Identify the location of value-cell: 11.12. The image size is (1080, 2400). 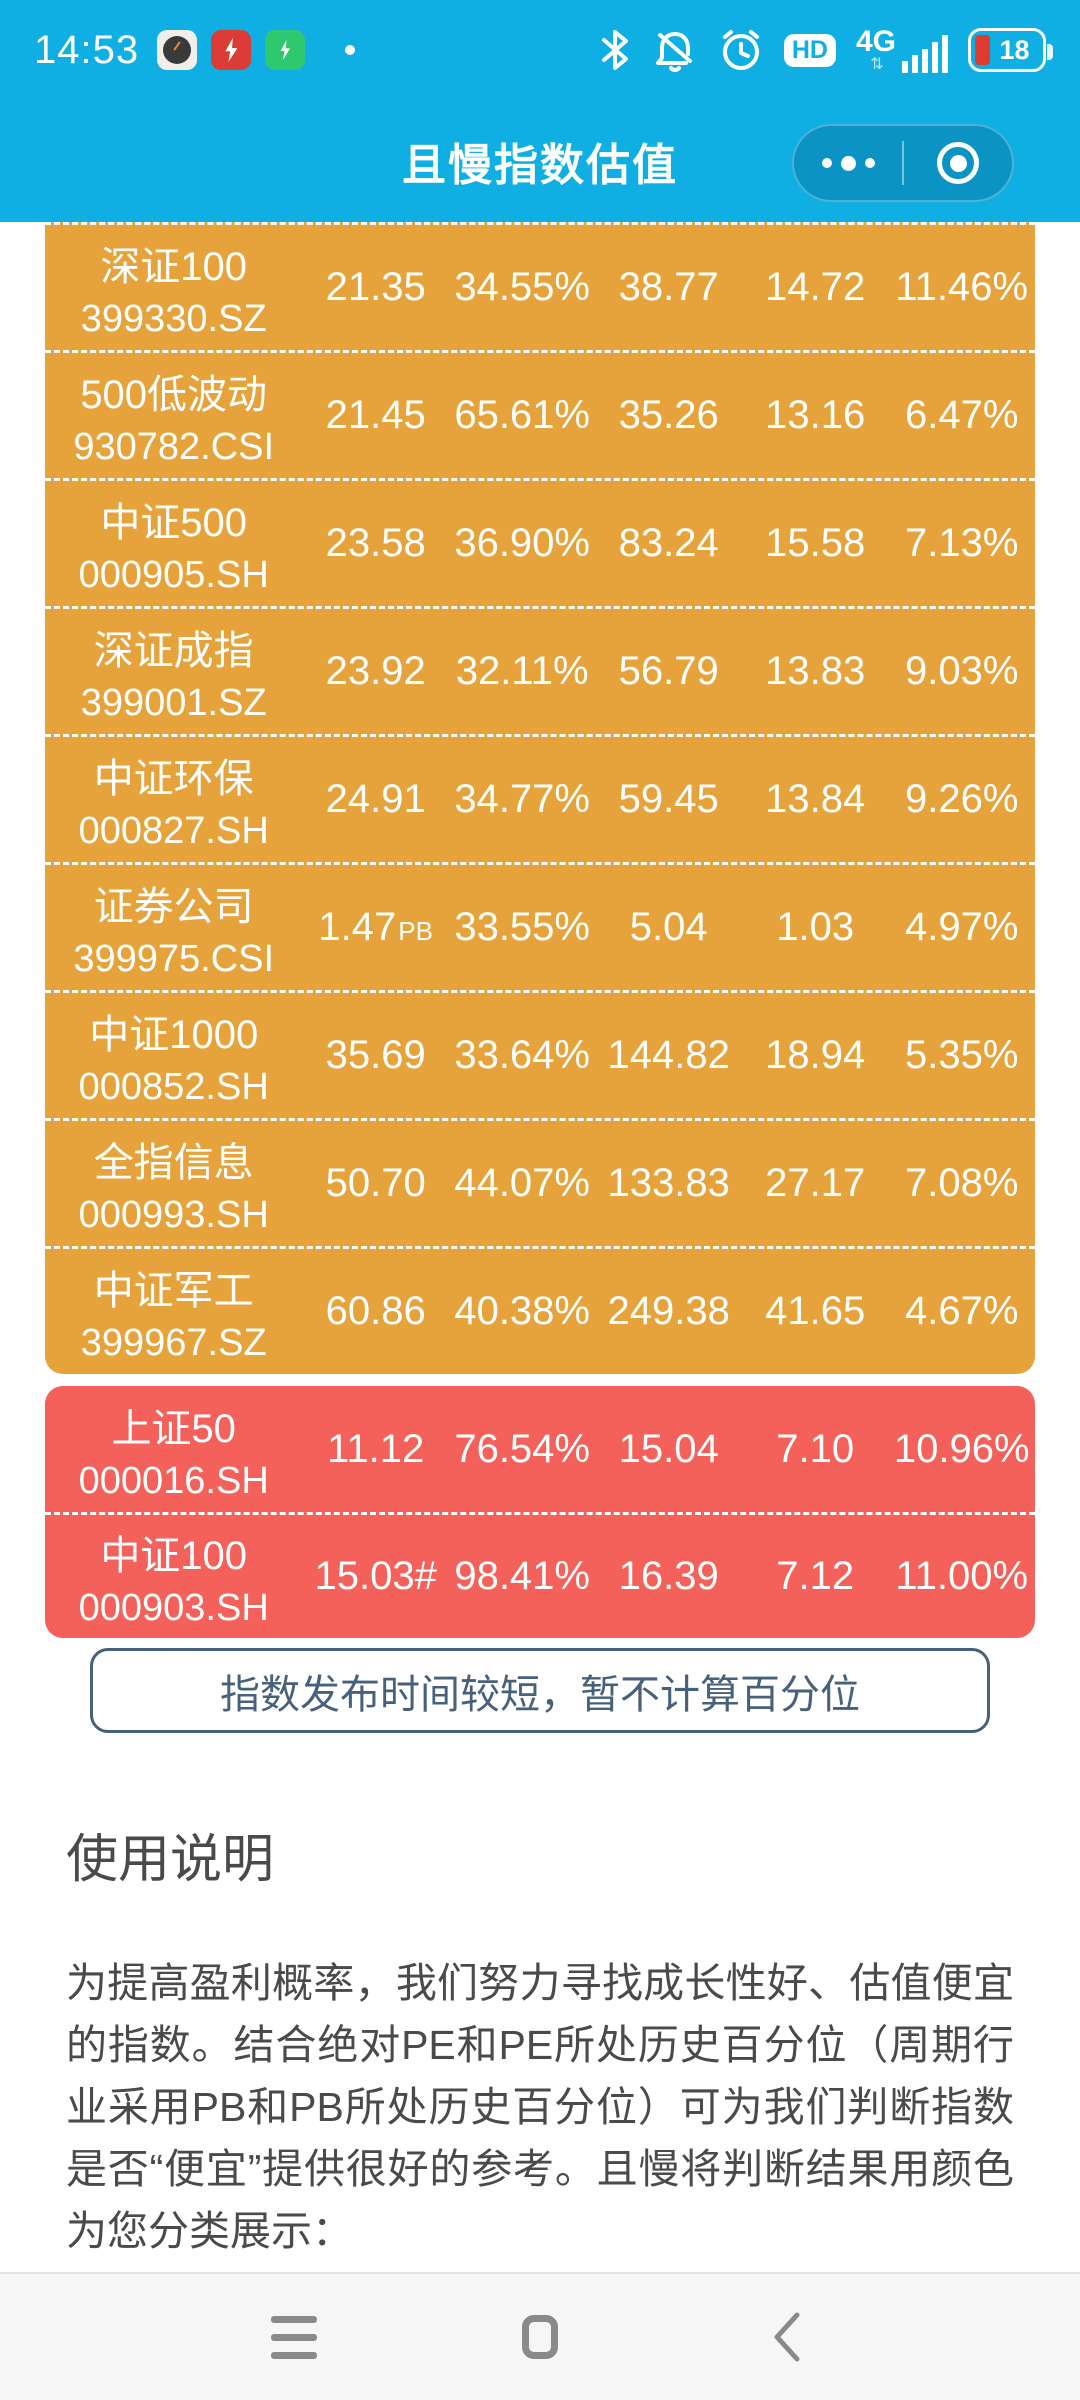
(376, 1448).